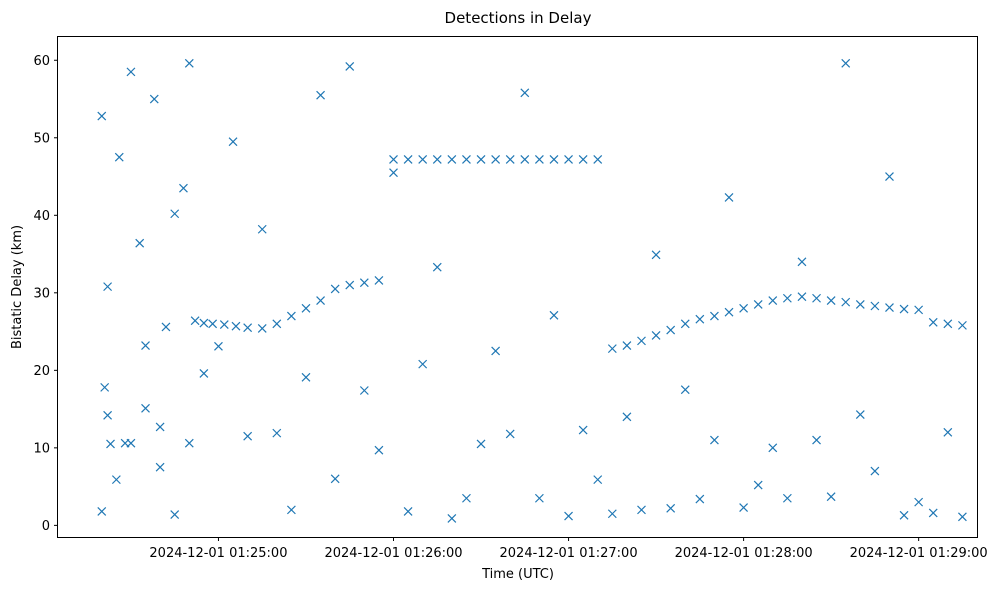 Image resolution: width=989 pixels, height=590 pixels. What do you see at coordinates (46, 526) in the screenshot?
I see `y-tick-label: 0` at bounding box center [46, 526].